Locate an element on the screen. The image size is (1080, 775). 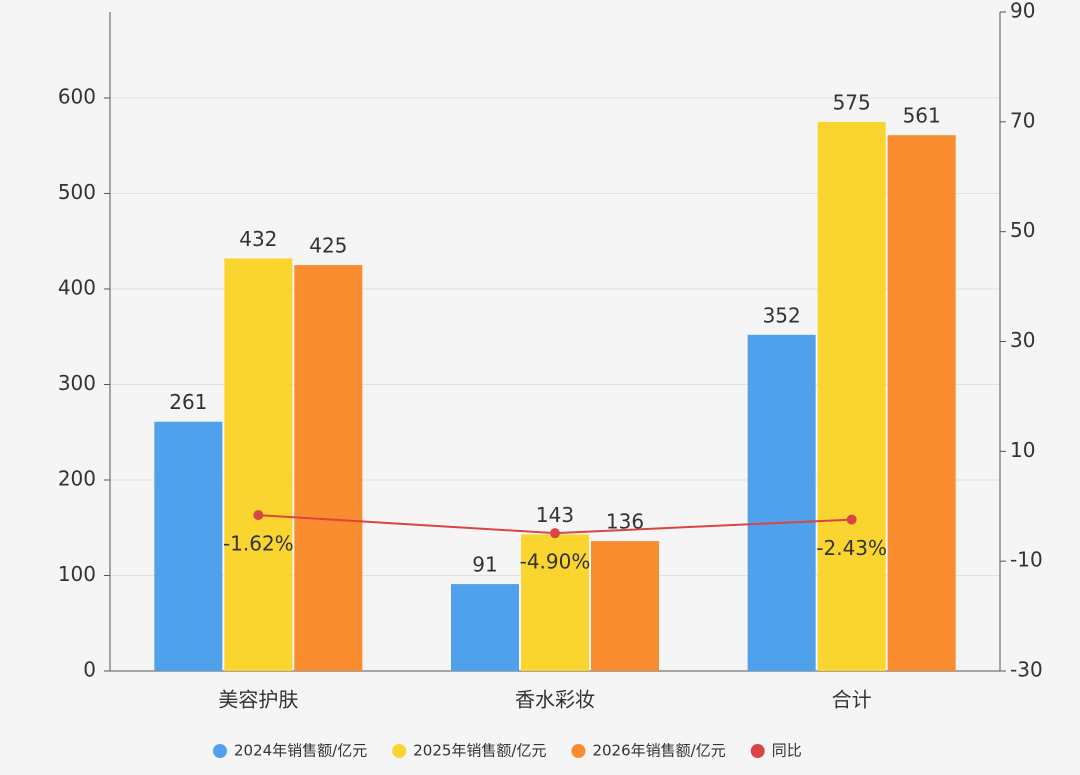
legend-label: 2024年销售额/亿元 is located at coordinates (300, 751).